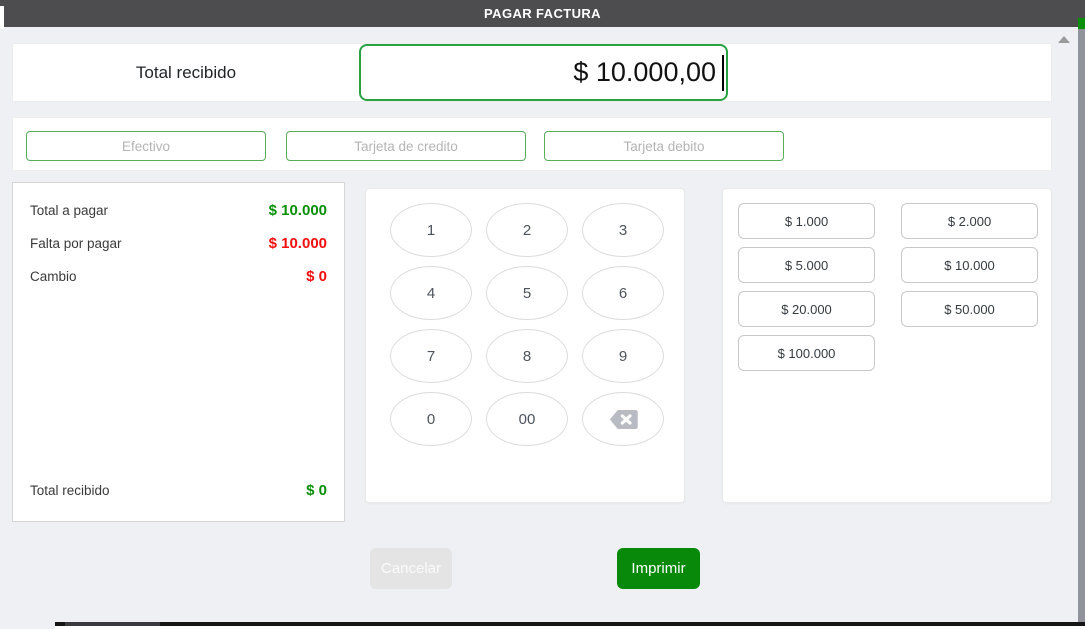 The image size is (1085, 629). I want to click on denomination-10000-button: $ 10.000, so click(969, 265).